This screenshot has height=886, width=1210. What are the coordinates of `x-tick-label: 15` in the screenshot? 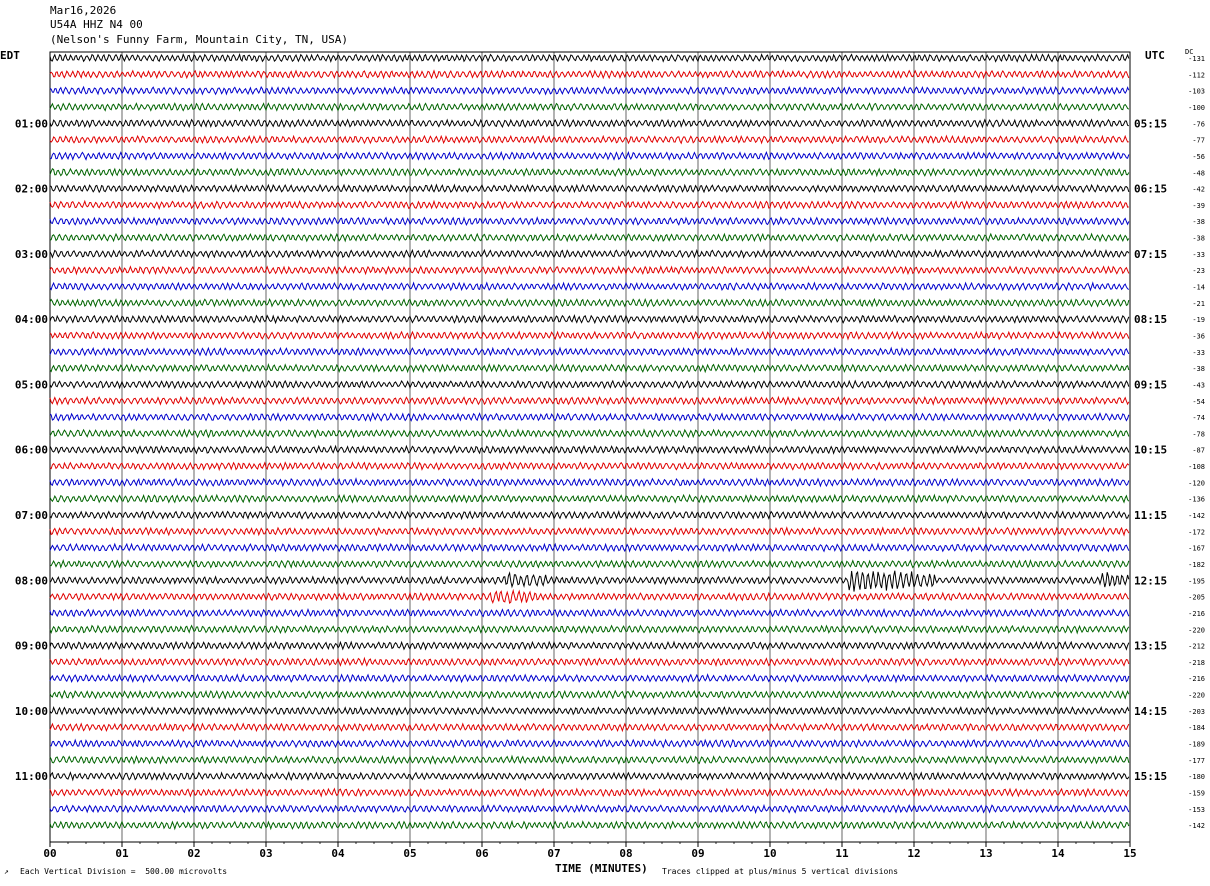 It's located at (1129, 853).